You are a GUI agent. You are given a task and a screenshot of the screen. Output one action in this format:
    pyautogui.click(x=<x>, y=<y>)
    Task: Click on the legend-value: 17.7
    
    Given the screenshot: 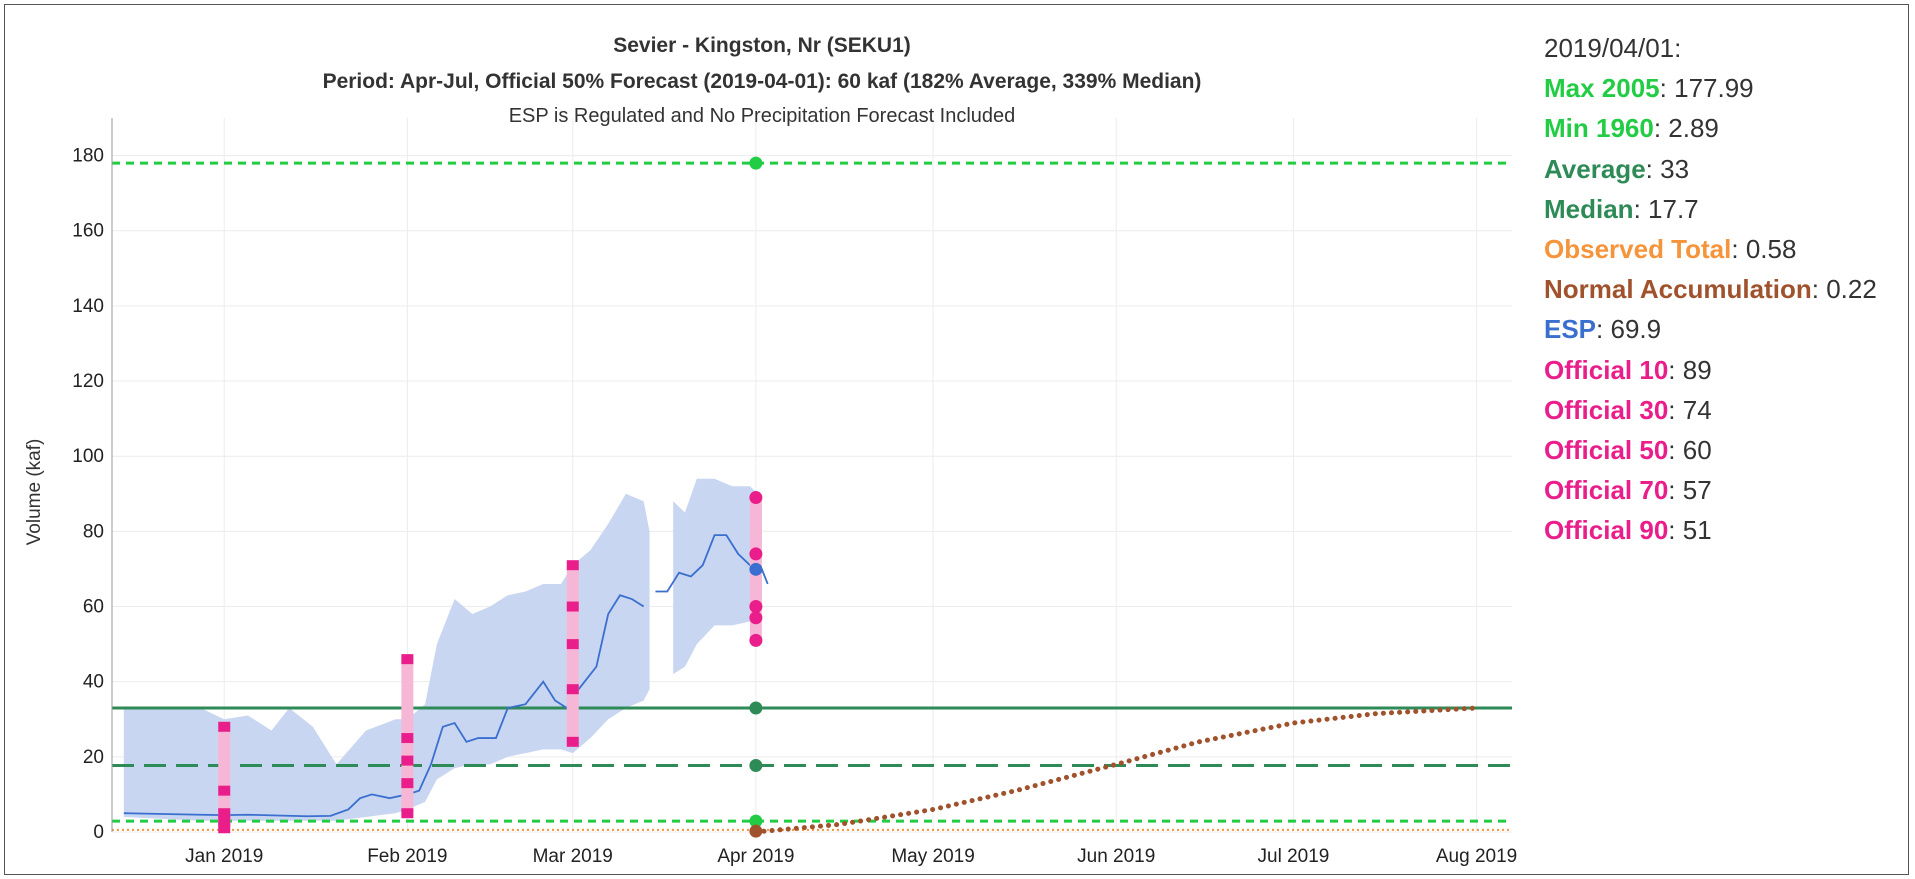 What is the action you would take?
    pyautogui.click(x=1673, y=208)
    